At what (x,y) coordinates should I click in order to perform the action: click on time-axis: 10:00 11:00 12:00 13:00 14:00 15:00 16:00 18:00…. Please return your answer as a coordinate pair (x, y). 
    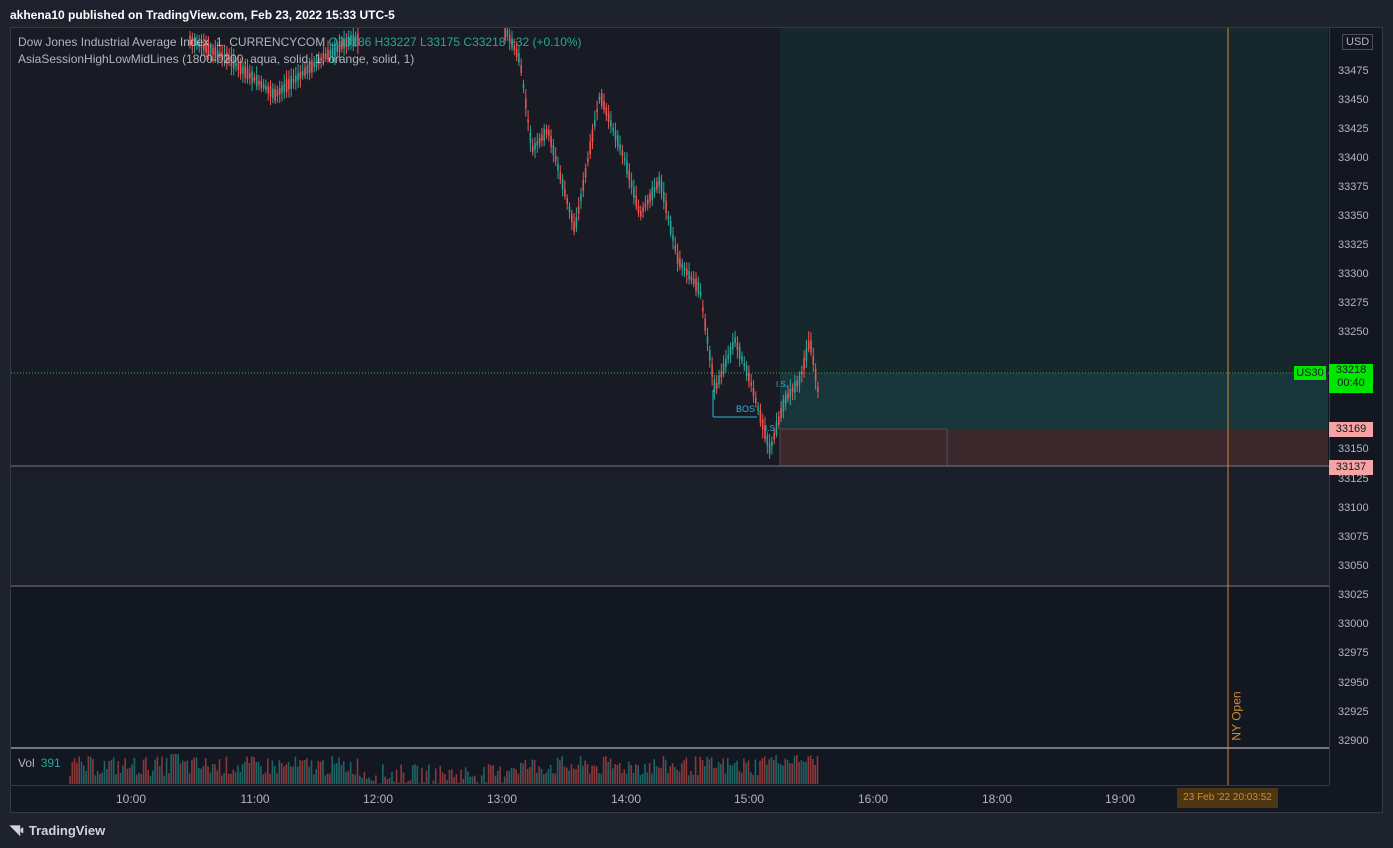
    Looking at the image, I should click on (669, 799).